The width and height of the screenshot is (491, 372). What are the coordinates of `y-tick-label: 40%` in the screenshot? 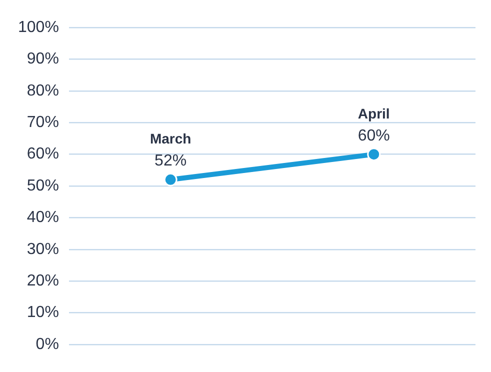 It's located at (42, 217).